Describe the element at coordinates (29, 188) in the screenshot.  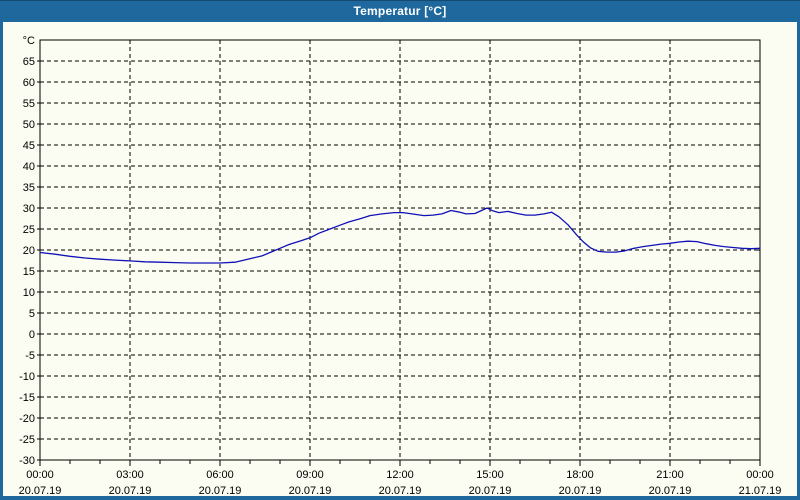
I see `y-tick-label: 35` at that location.